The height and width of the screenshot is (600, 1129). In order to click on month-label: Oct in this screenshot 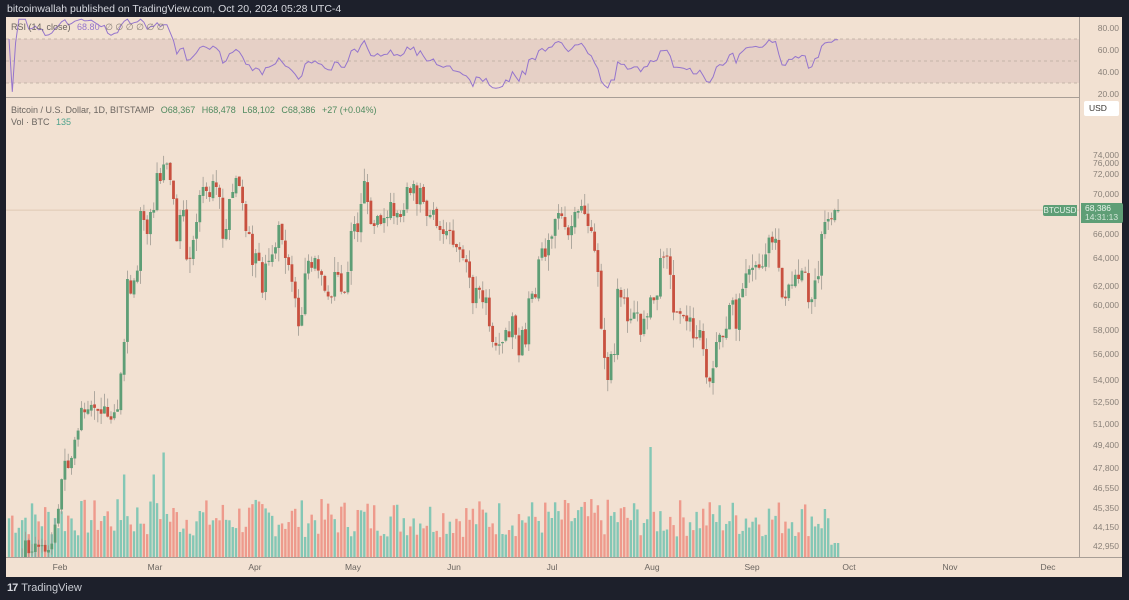, I will do `click(849, 567)`.